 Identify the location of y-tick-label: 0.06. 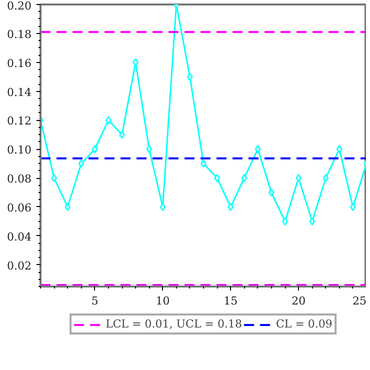
(19, 207).